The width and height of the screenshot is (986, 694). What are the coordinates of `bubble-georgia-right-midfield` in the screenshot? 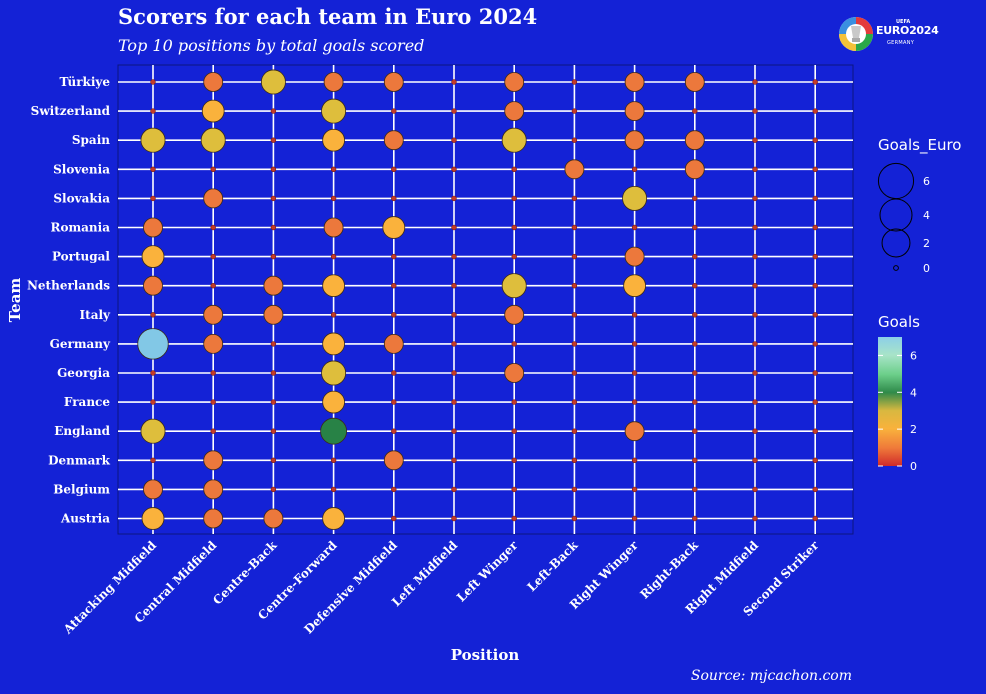 It's located at (755, 373).